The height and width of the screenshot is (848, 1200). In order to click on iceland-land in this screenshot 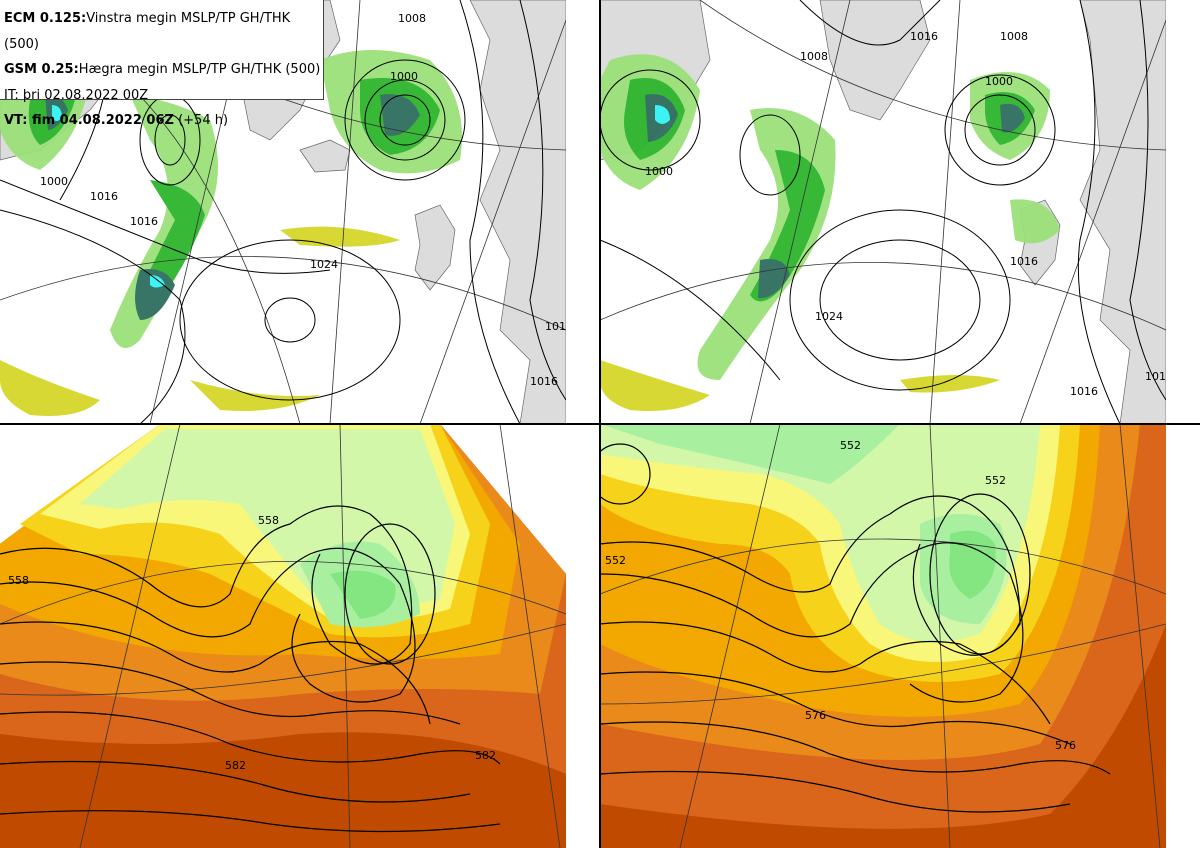, I will do `click(325, 156)`.